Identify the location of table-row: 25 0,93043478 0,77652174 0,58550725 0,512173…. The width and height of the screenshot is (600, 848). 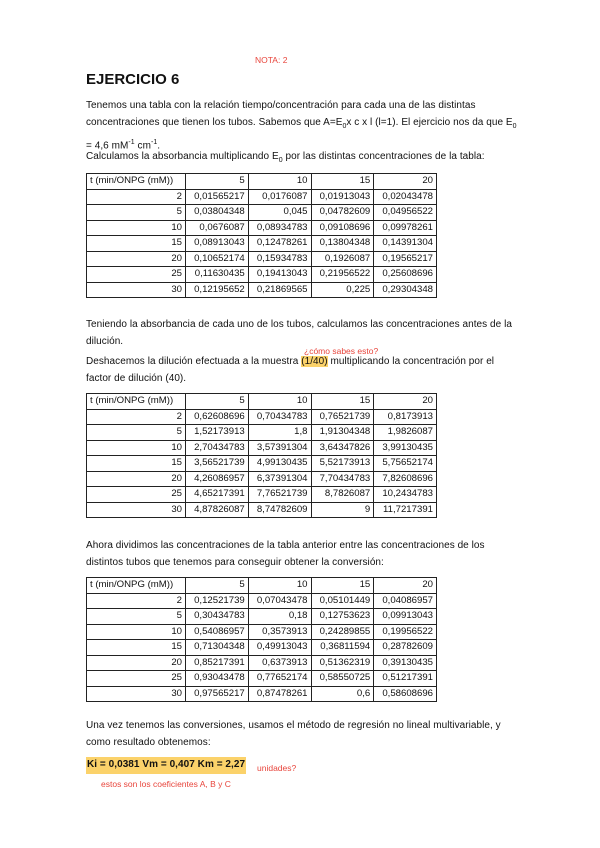
(261, 678).